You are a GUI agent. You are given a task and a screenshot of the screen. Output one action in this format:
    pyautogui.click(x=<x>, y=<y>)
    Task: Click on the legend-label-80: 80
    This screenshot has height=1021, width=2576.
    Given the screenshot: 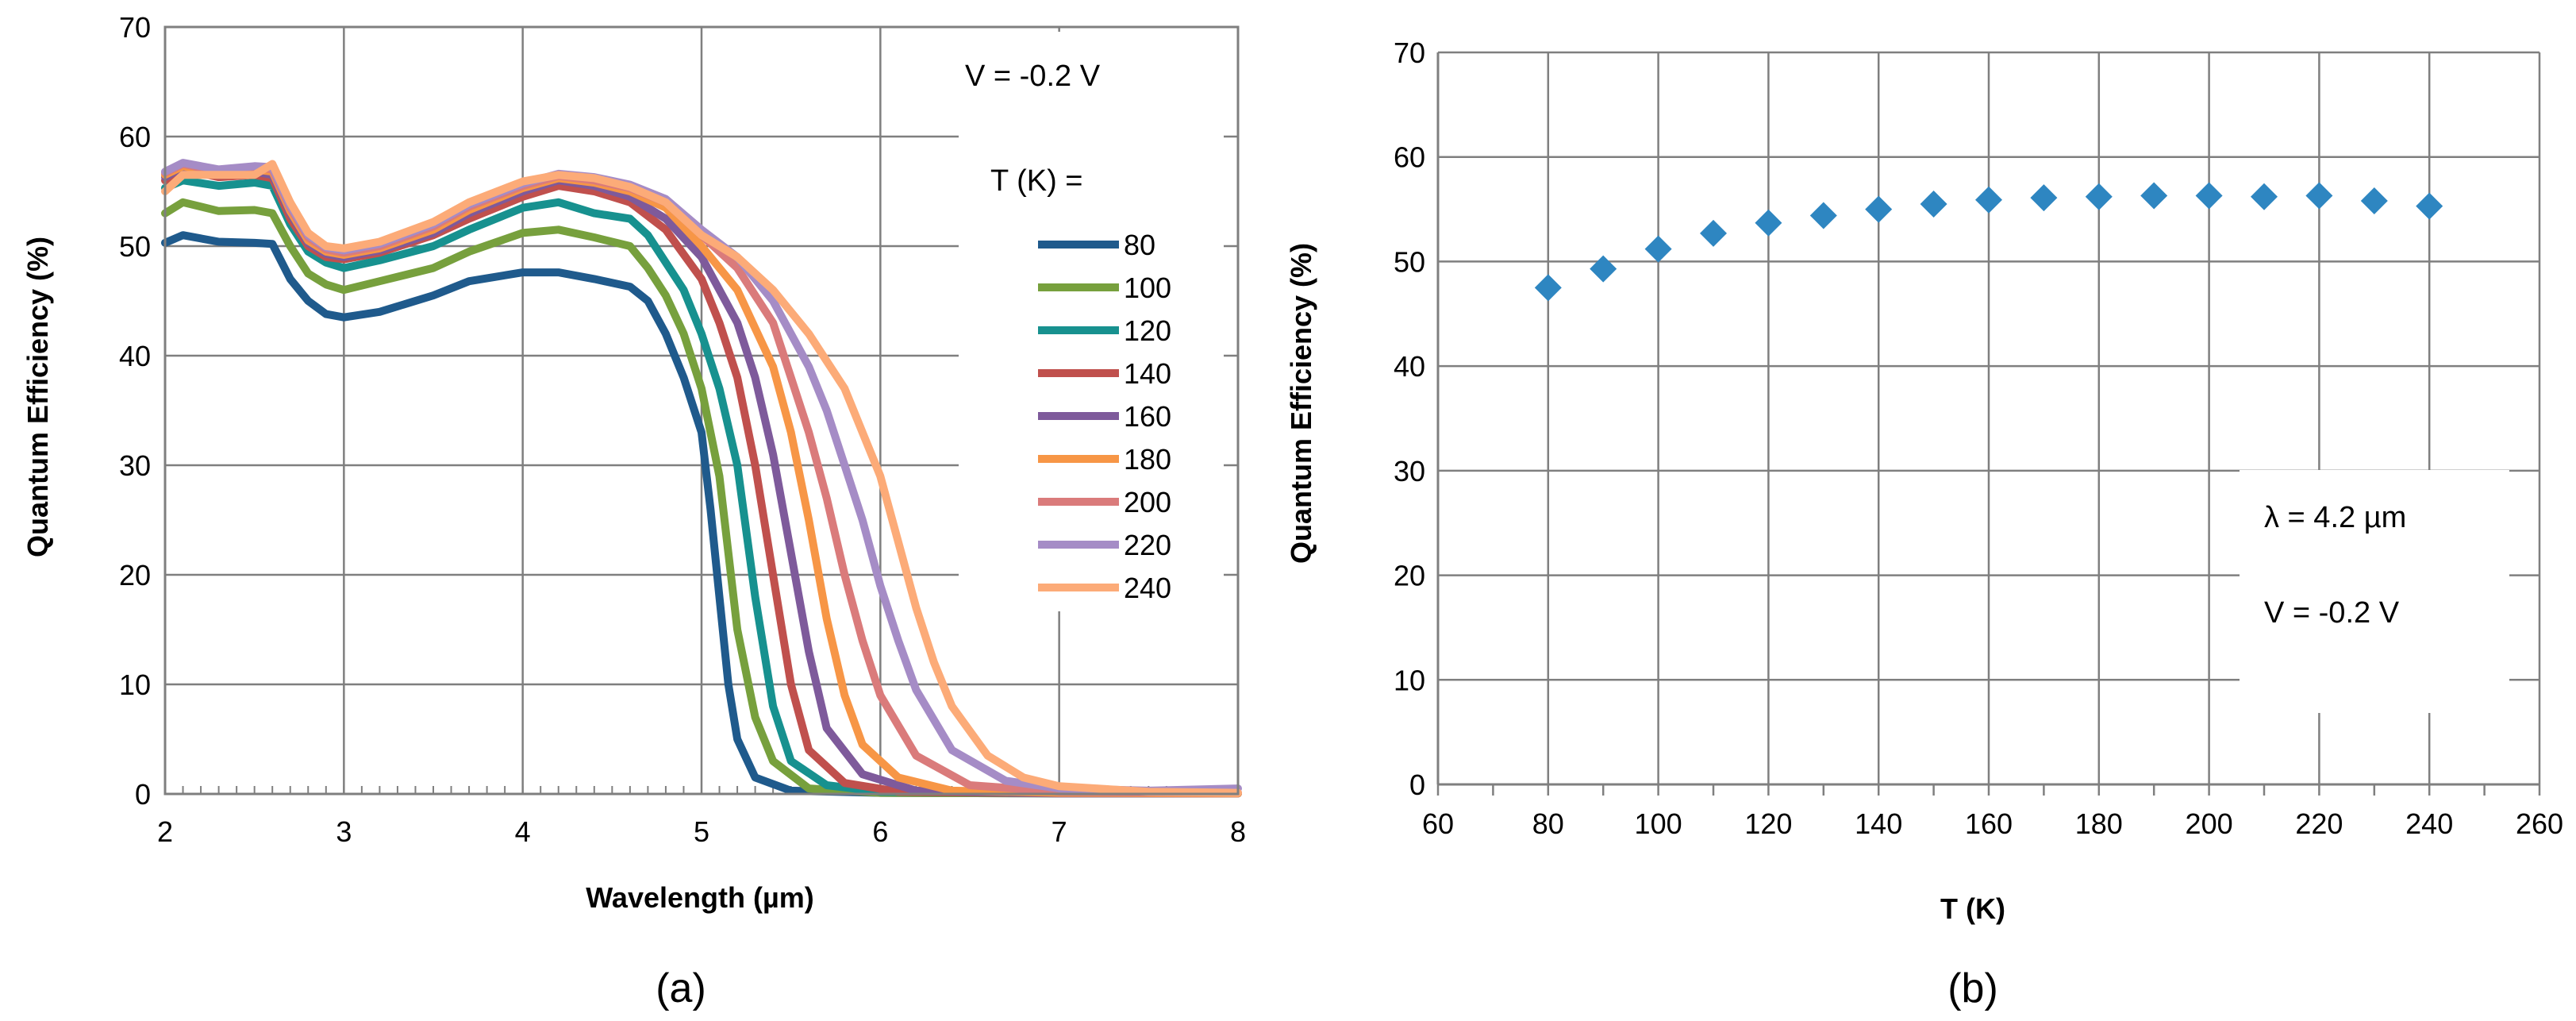 What is the action you would take?
    pyautogui.click(x=1139, y=245)
    